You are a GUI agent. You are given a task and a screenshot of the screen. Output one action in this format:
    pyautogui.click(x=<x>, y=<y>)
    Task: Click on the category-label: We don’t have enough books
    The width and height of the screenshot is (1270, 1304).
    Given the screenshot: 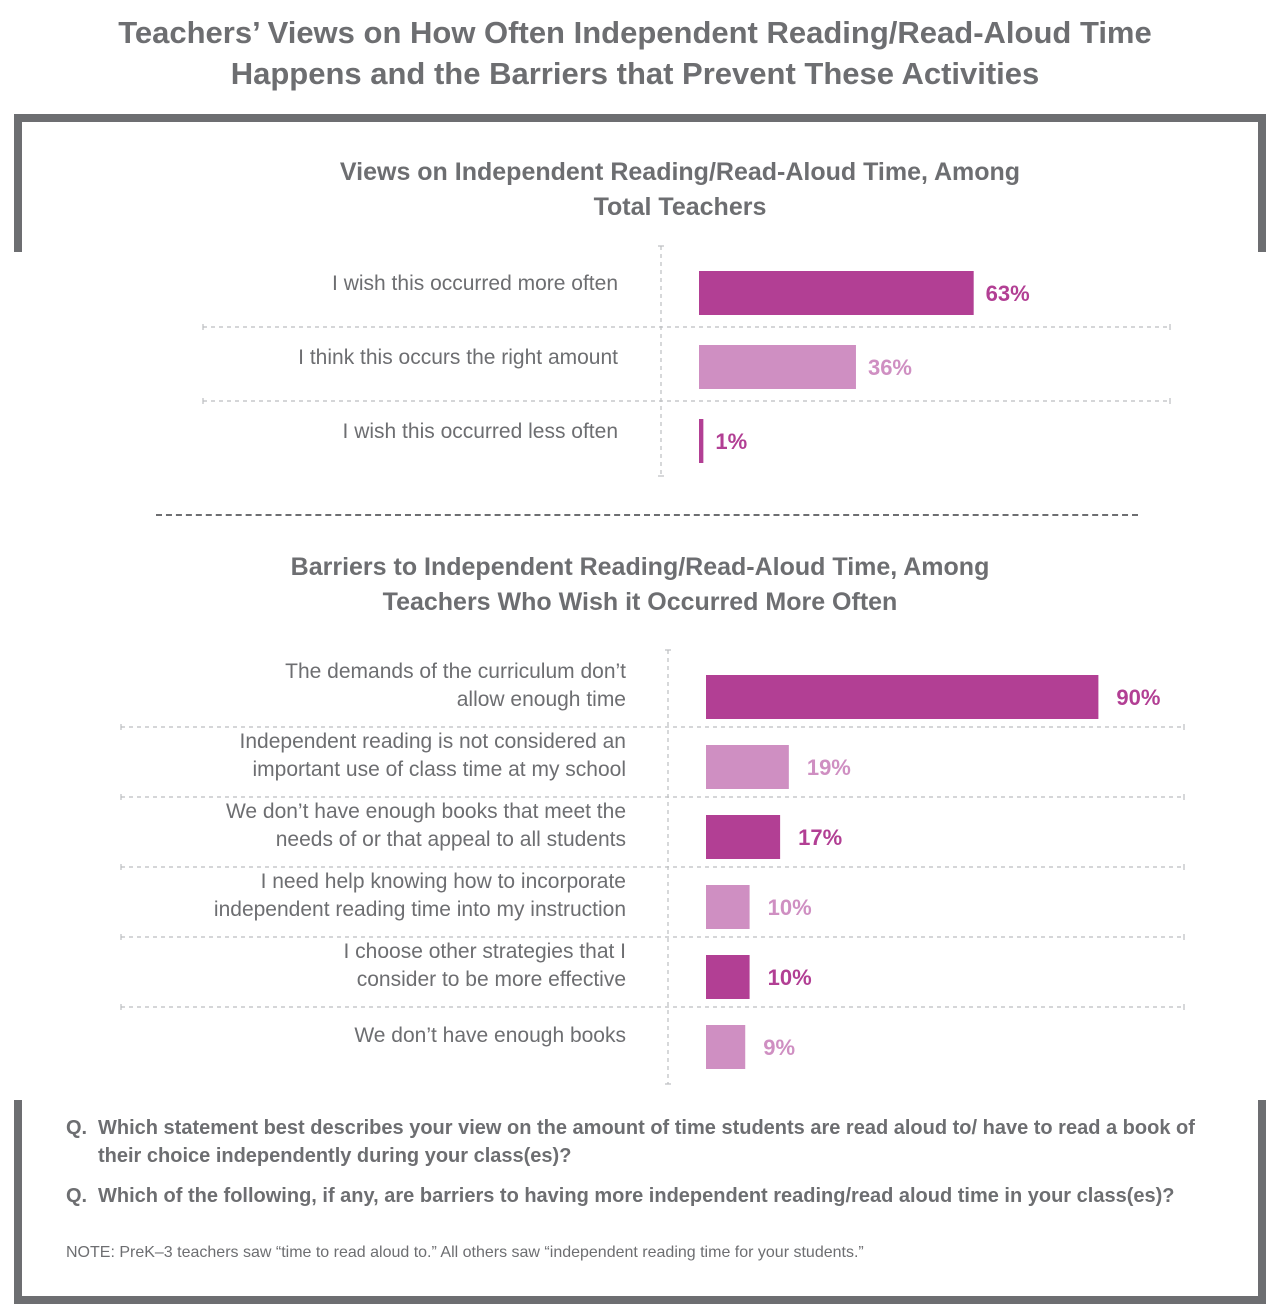 What is the action you would take?
    pyautogui.click(x=490, y=1035)
    